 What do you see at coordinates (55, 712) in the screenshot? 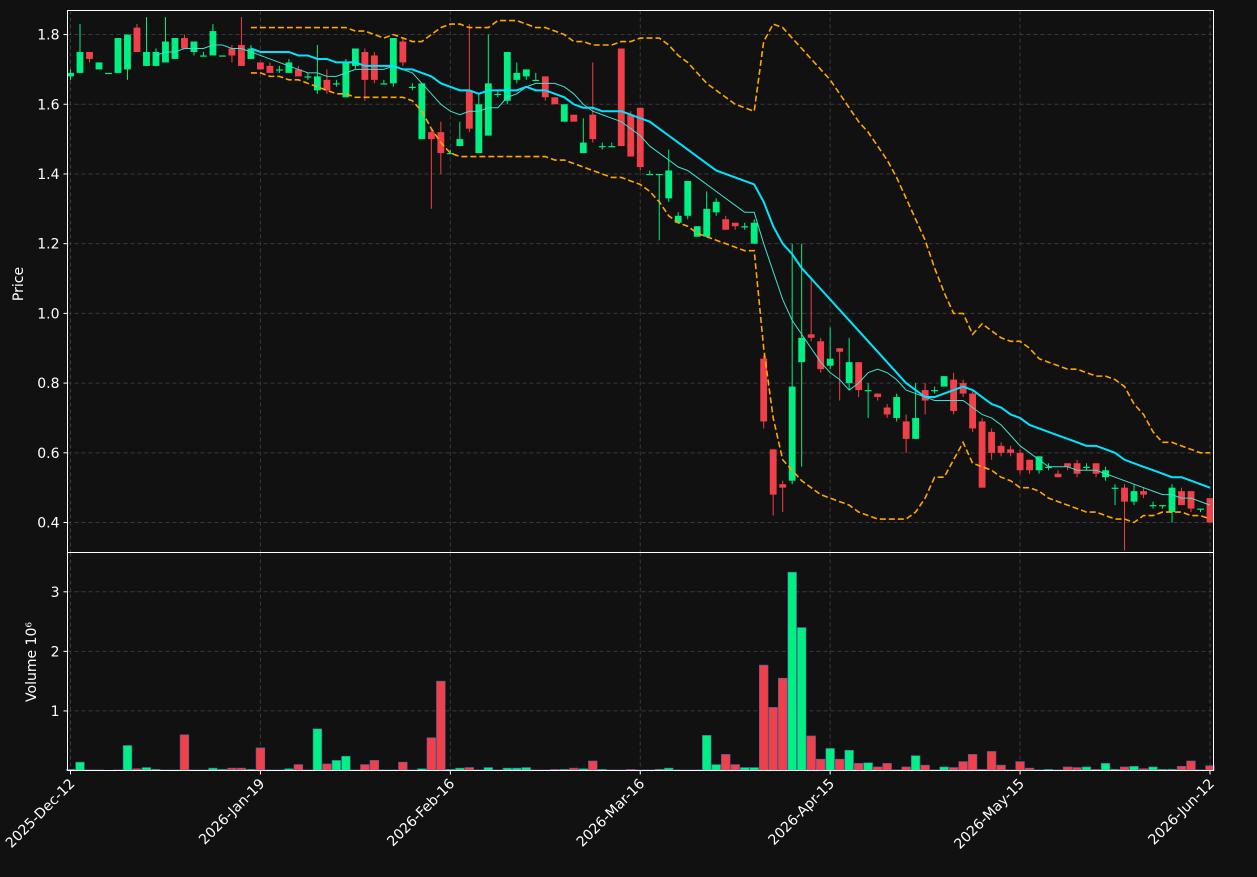
I see `y-tick-label: 1` at bounding box center [55, 712].